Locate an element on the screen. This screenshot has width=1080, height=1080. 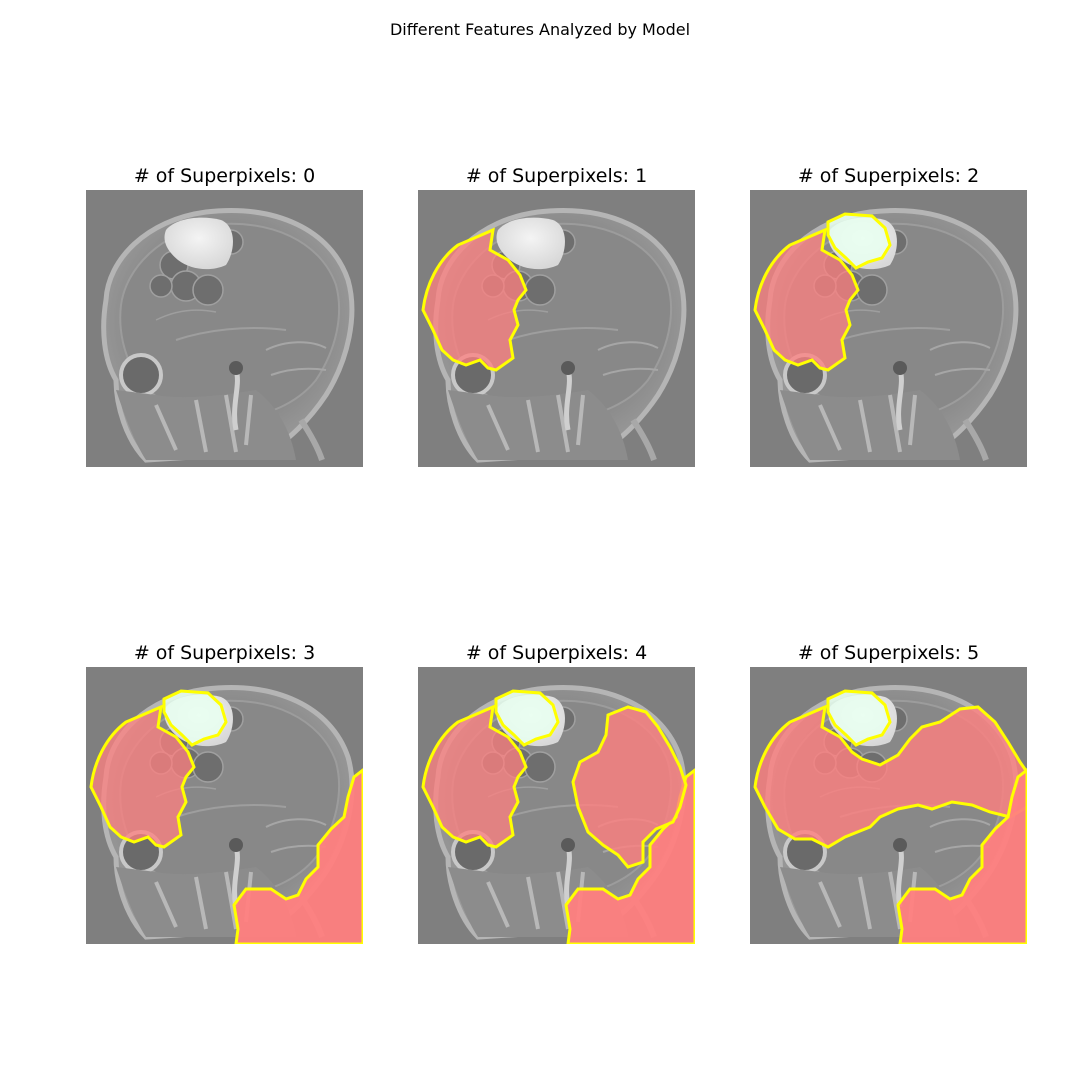
panel-title: # of Superpixels: 0 is located at coordinates (224, 176).